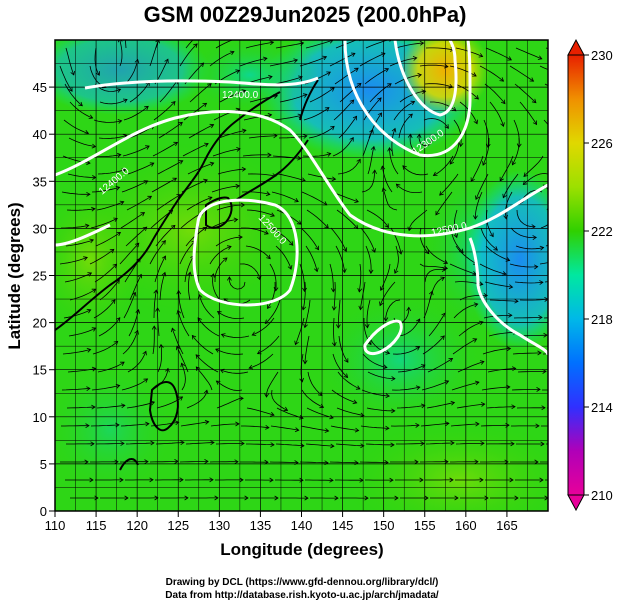 Image resolution: width=619 pixels, height=605 pixels. What do you see at coordinates (40, 370) in the screenshot?
I see `y-tick-label: 15` at bounding box center [40, 370].